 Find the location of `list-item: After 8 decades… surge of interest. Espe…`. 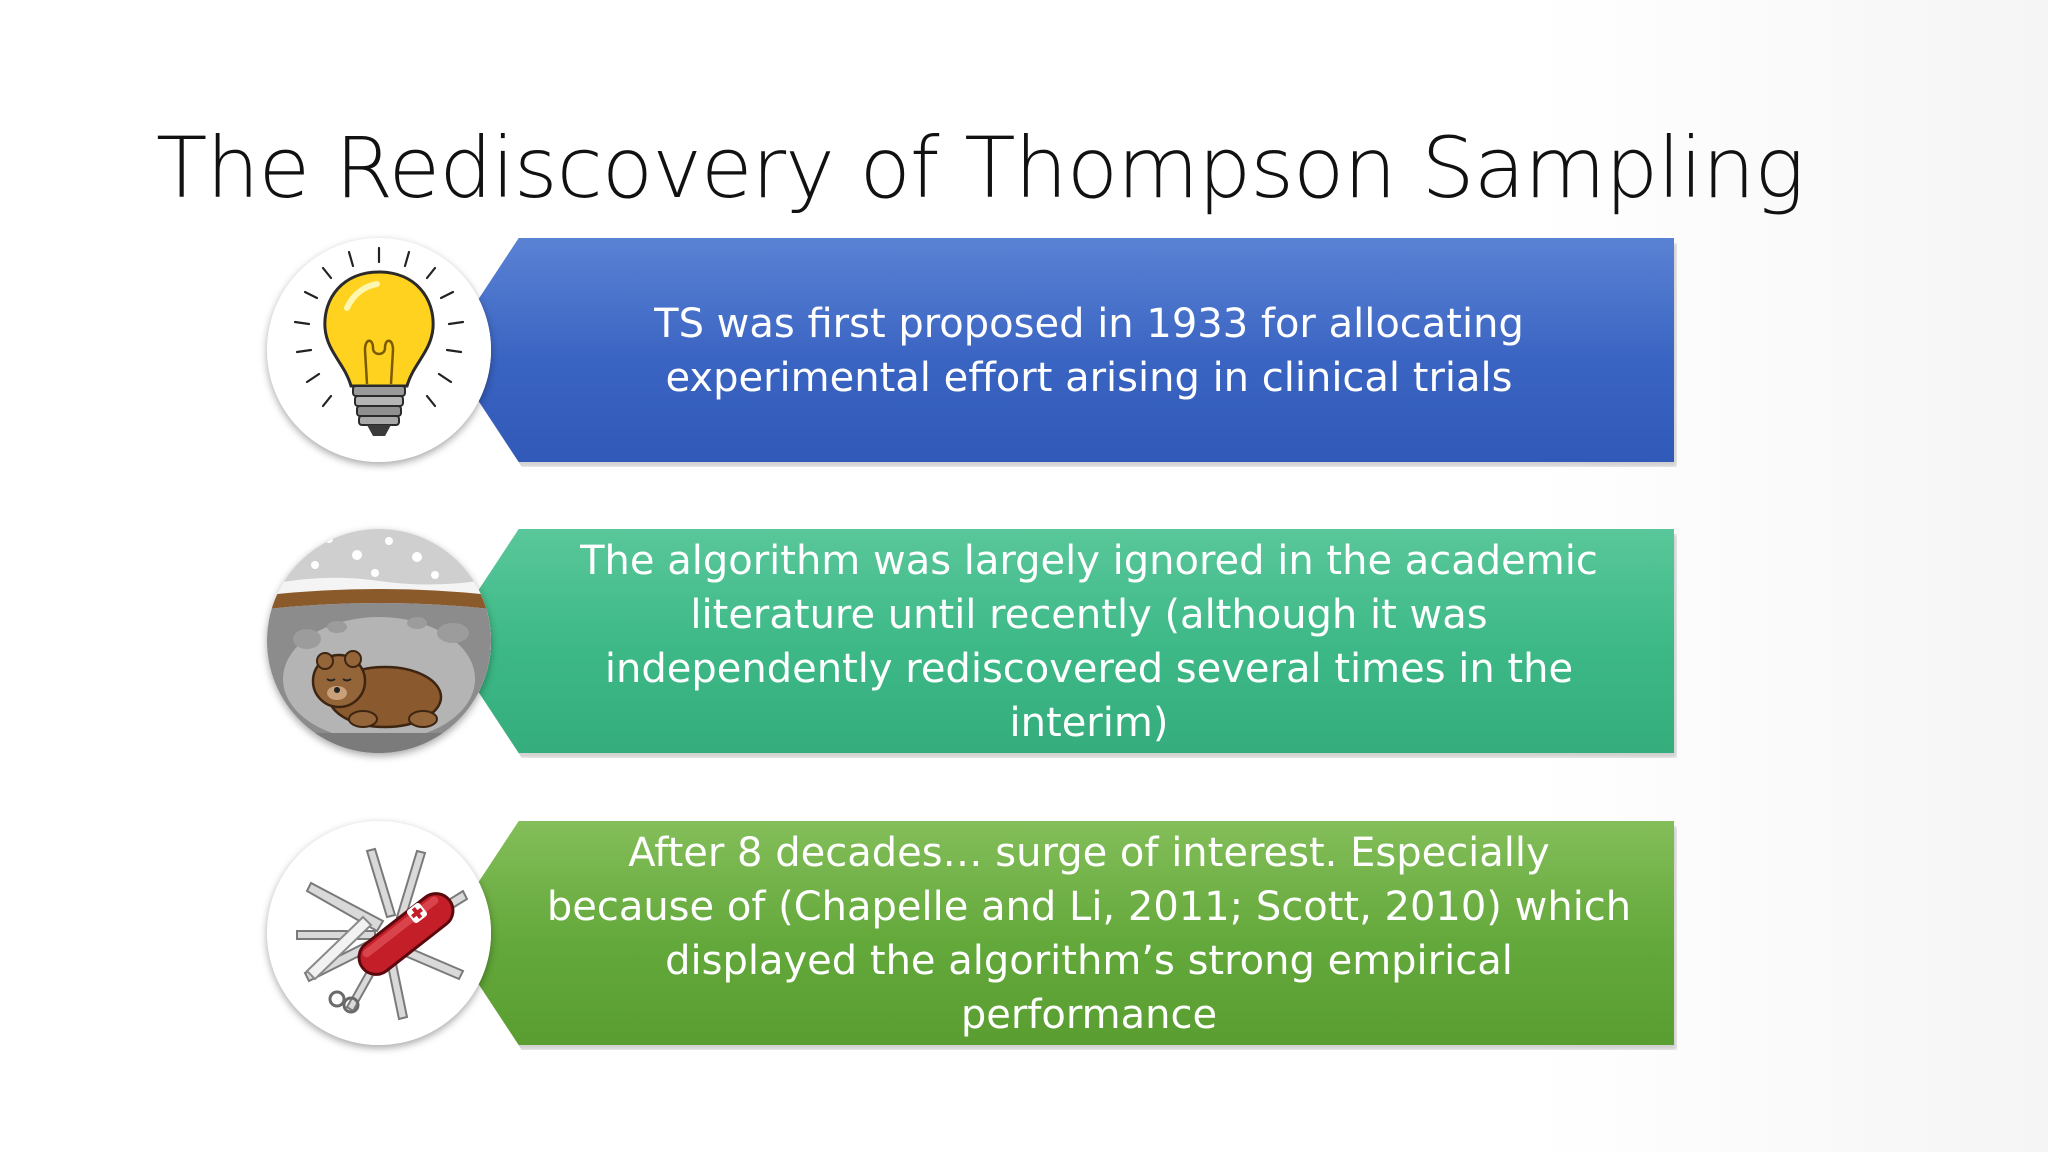

list-item: After 8 decades… surge of interest. Espe… is located at coordinates (969, 934).